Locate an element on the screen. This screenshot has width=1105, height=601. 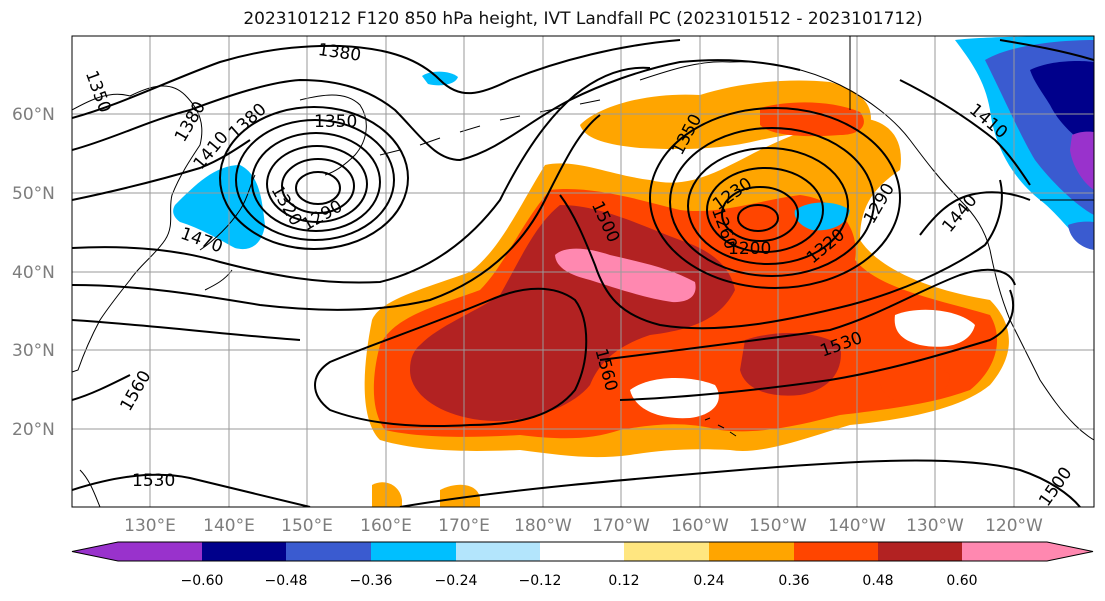
lon-label: 150°E is located at coordinates (307, 526).